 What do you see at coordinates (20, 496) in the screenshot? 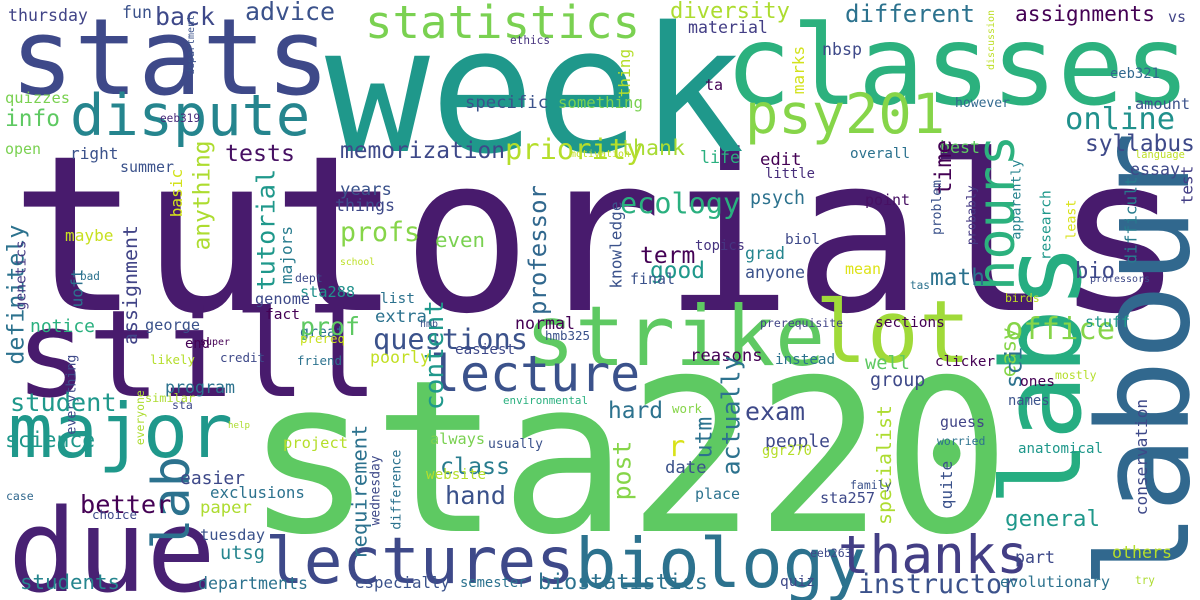
I see `word-case: case` at bounding box center [20, 496].